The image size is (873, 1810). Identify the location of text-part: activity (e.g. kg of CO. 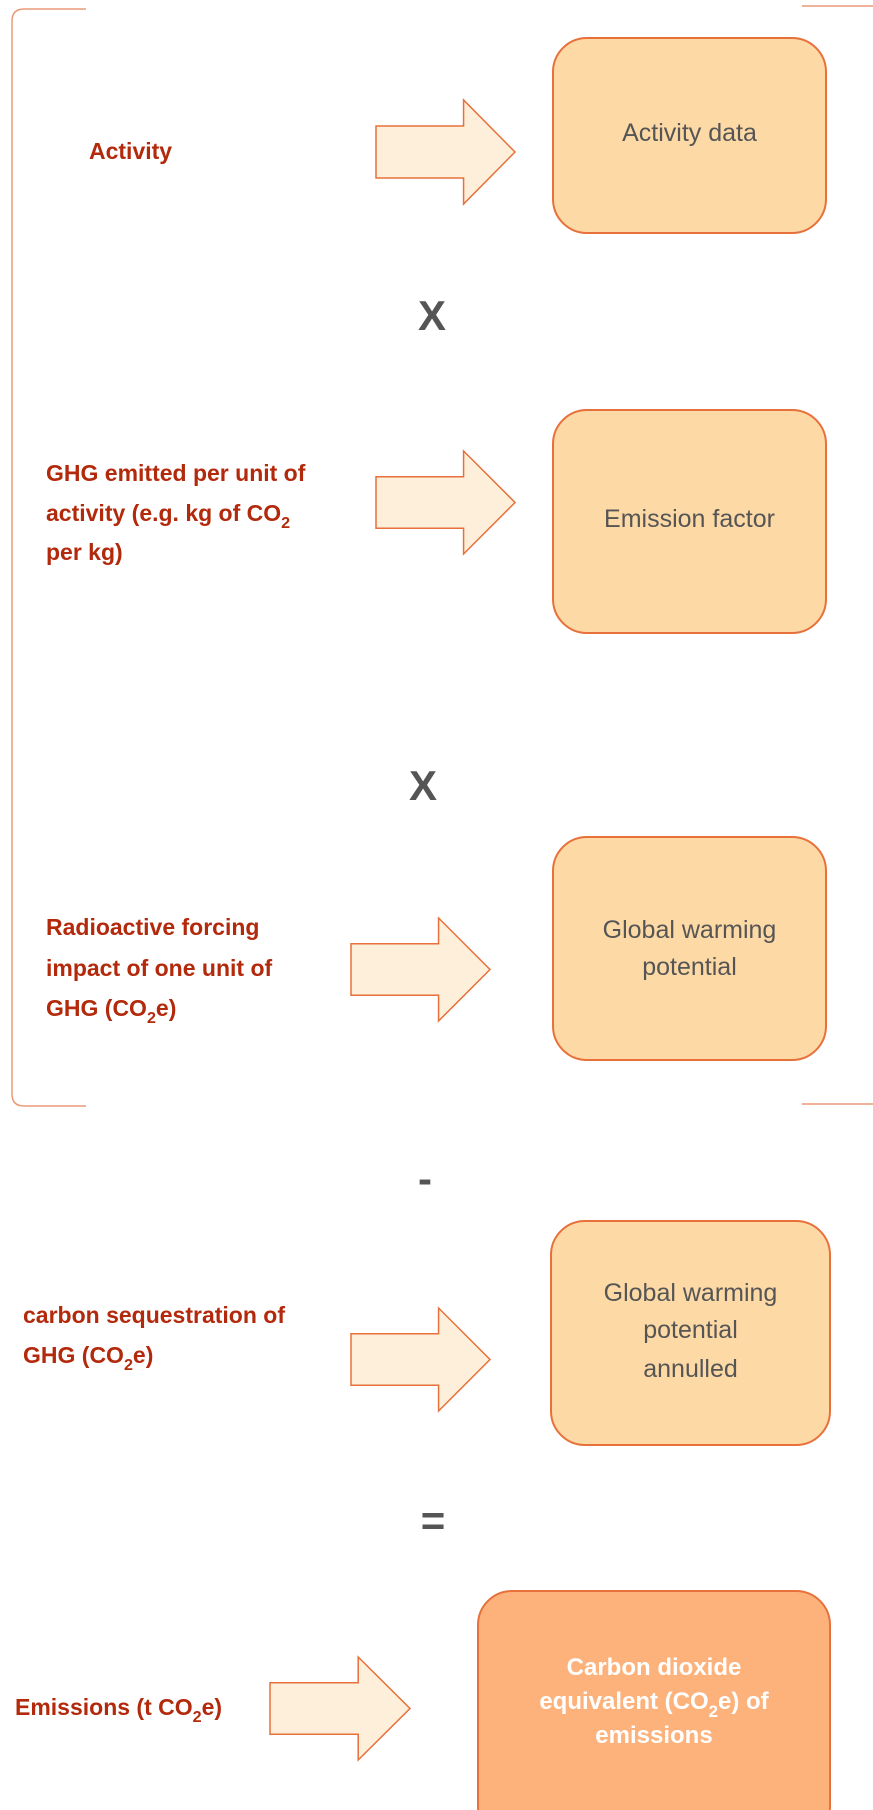
(163, 513).